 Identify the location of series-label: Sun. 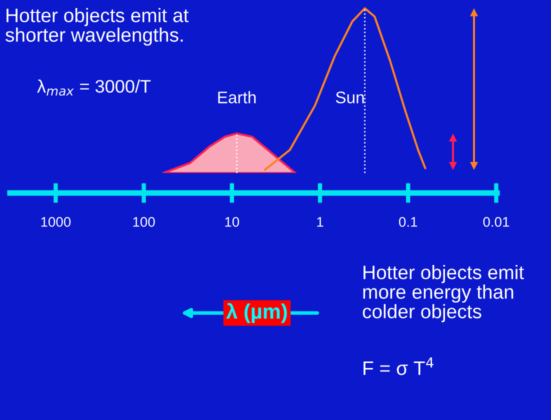
(350, 98).